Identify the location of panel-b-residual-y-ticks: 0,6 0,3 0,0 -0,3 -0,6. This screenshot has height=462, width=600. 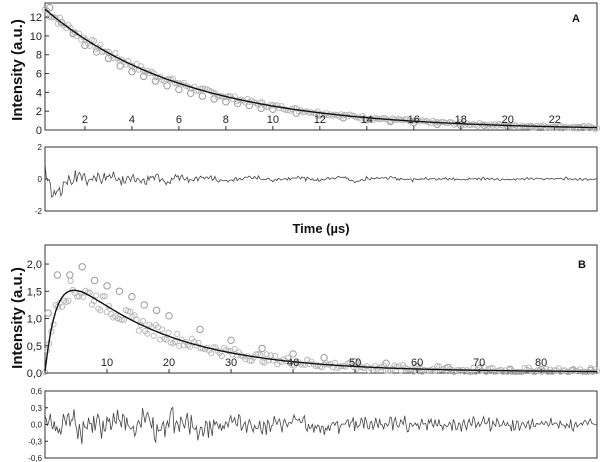
(38, 424).